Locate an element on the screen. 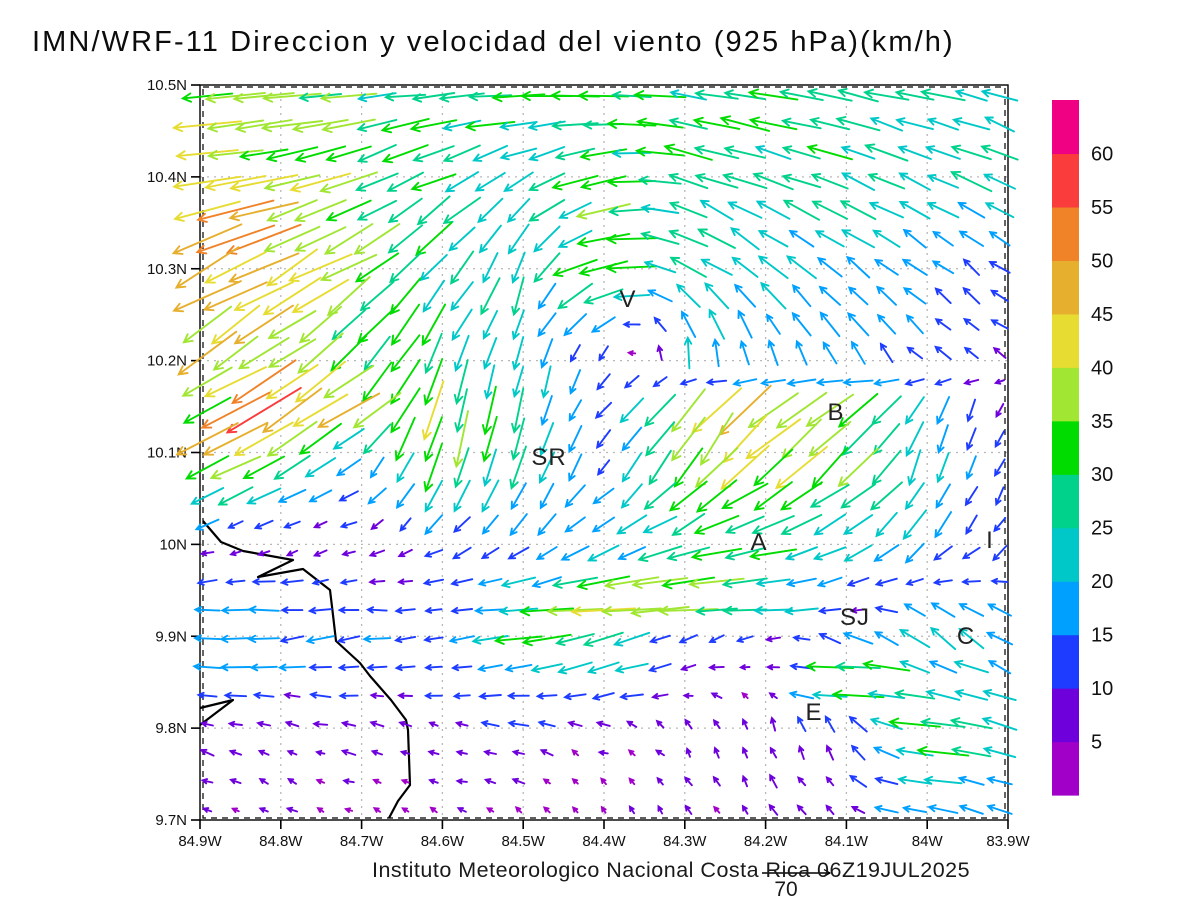 The height and width of the screenshot is (900, 1200). city-label-a: A is located at coordinates (758, 542).